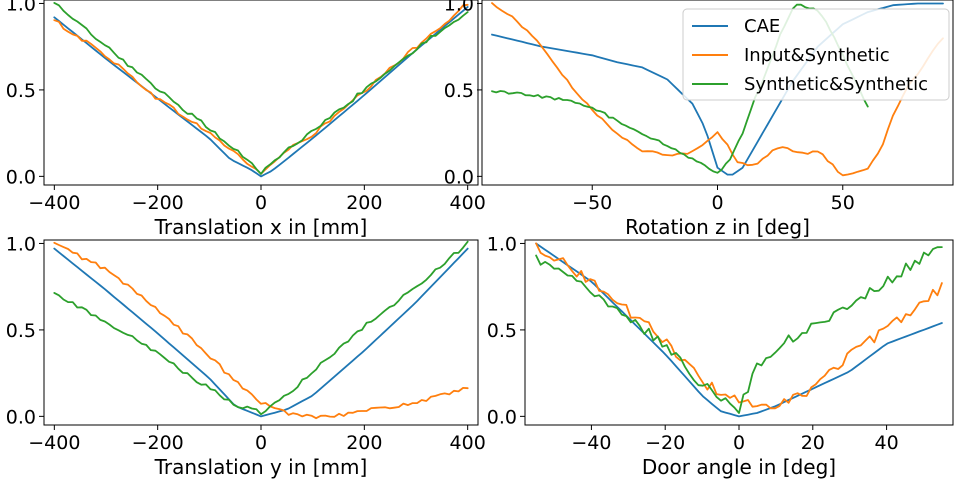 This screenshot has width=960, height=480. Describe the element at coordinates (591, 443) in the screenshot. I see `x-tick-label: −40` at that location.